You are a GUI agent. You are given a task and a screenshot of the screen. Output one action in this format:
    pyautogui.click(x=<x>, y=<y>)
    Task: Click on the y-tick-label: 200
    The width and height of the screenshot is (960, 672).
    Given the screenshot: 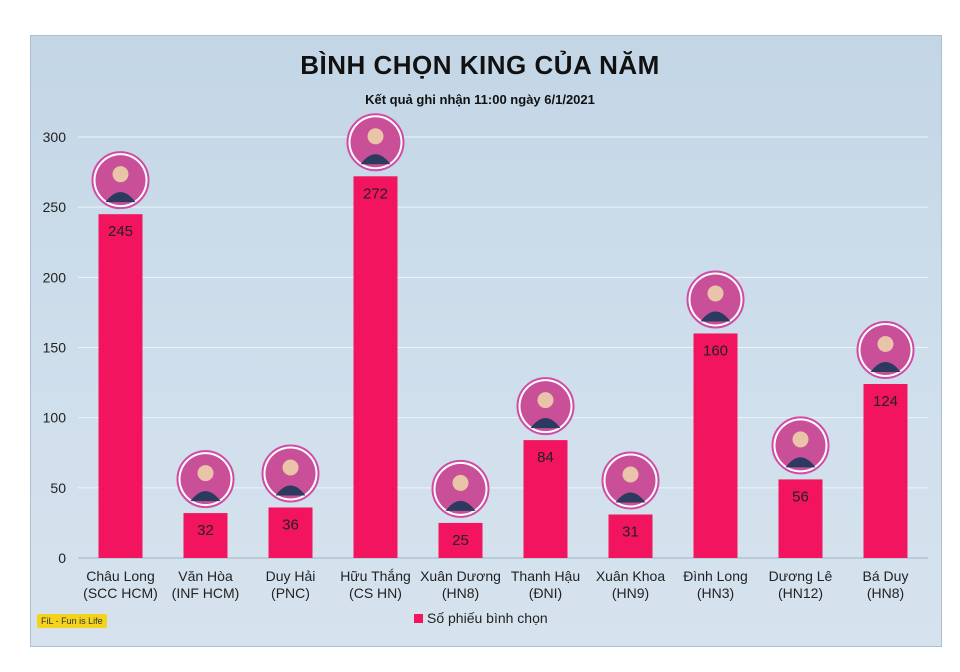 What is the action you would take?
    pyautogui.click(x=55, y=277)
    